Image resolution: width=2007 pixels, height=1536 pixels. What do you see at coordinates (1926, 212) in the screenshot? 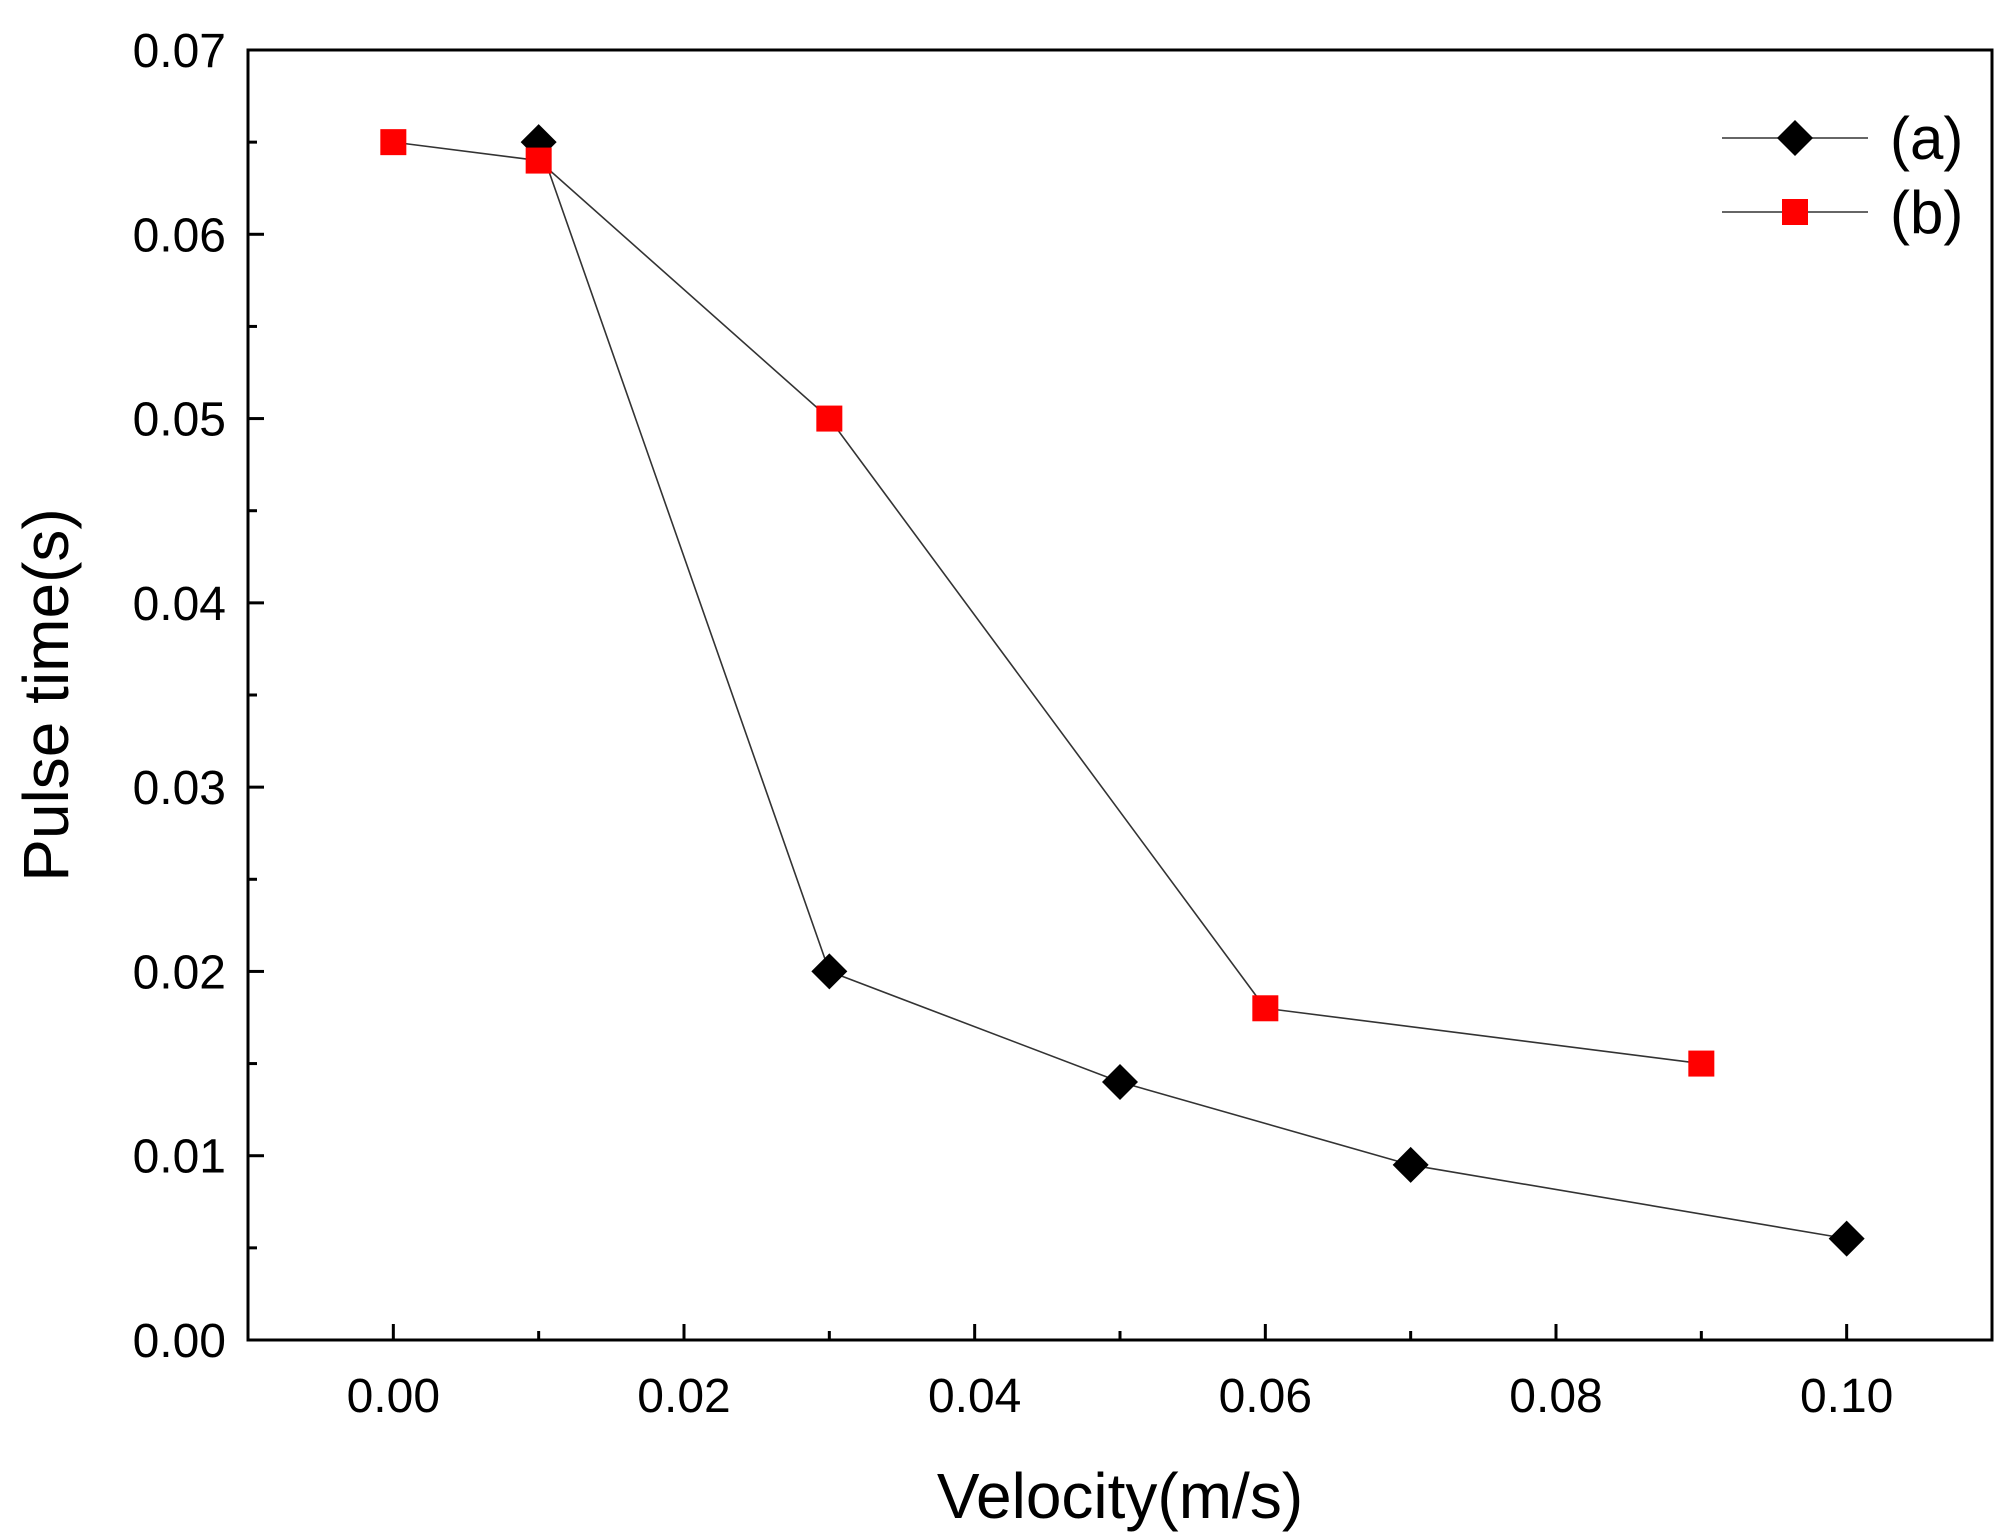
I see `legend-label: (b)` at bounding box center [1926, 212].